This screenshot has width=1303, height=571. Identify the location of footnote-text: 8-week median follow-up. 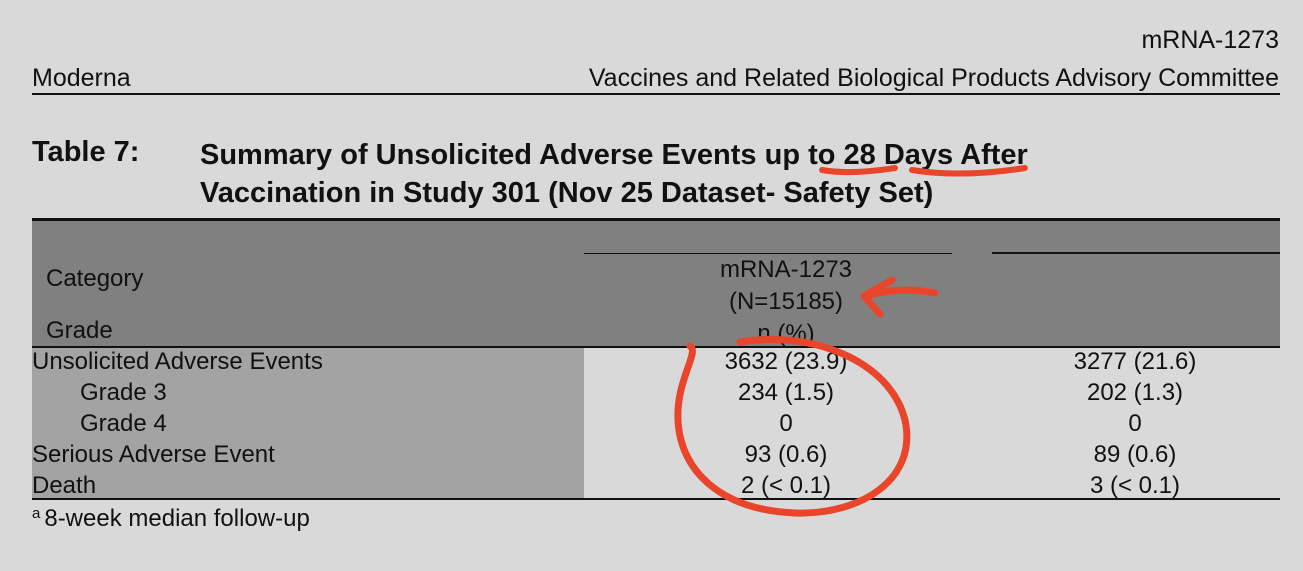
(177, 518).